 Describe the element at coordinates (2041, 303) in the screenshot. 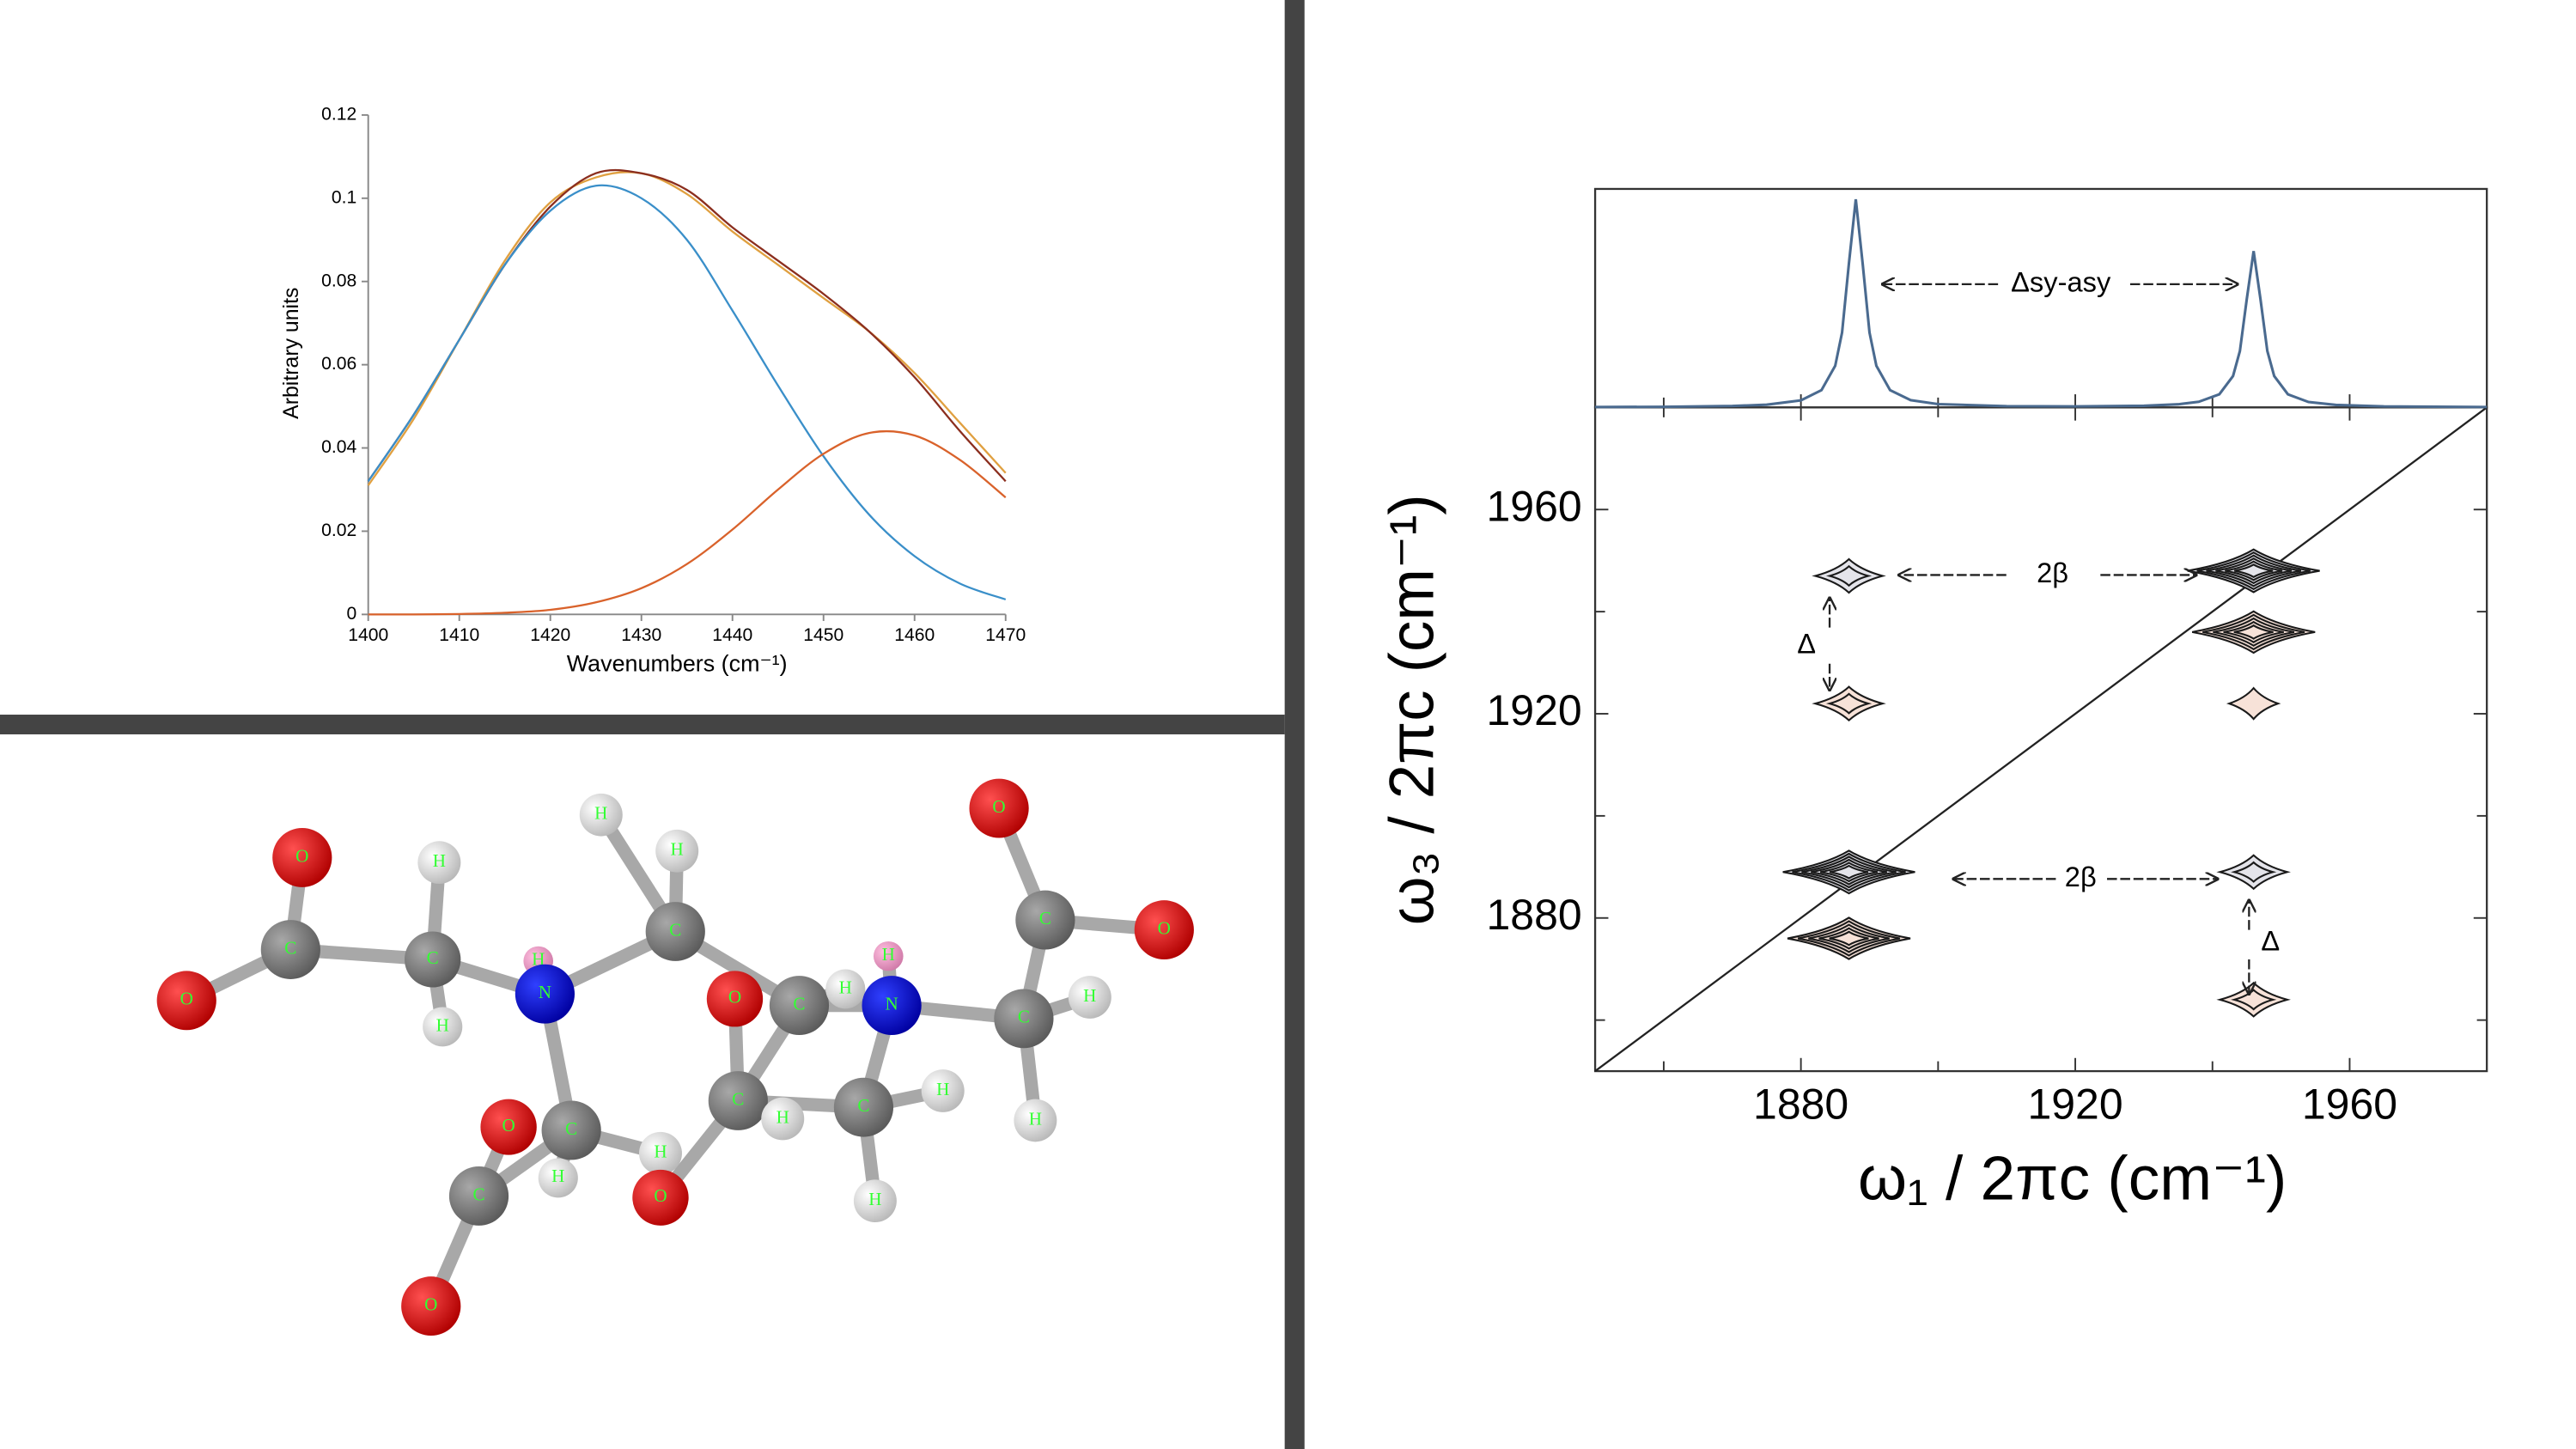

I see `spectrum-line` at that location.